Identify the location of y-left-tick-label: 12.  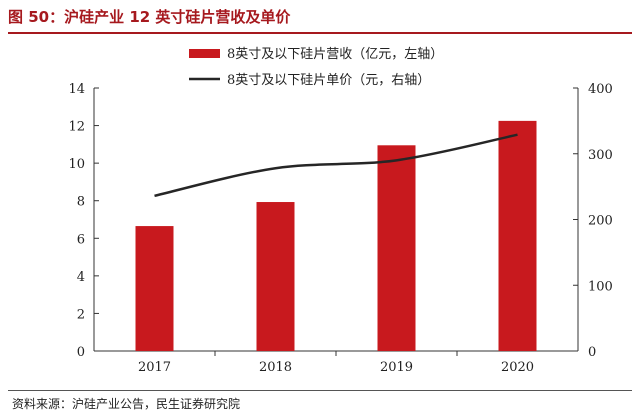
(76, 127).